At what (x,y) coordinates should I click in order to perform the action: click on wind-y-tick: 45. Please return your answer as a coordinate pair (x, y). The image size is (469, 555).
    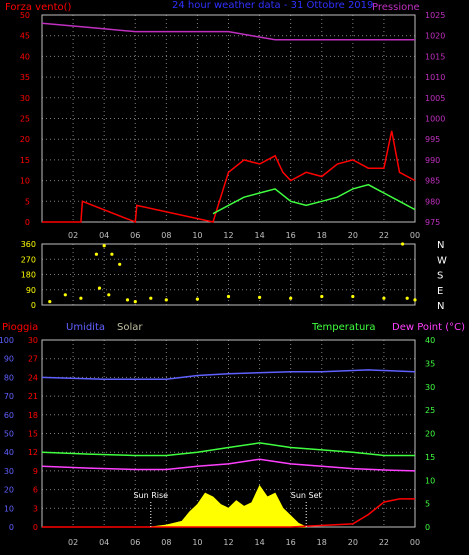
    Looking at the image, I should click on (25, 36).